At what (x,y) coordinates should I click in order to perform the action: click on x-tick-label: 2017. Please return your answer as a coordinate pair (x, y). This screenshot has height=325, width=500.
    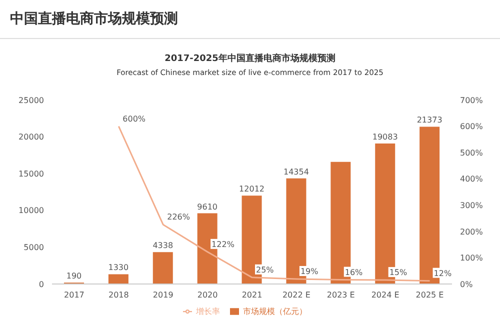
    Looking at the image, I should click on (74, 295).